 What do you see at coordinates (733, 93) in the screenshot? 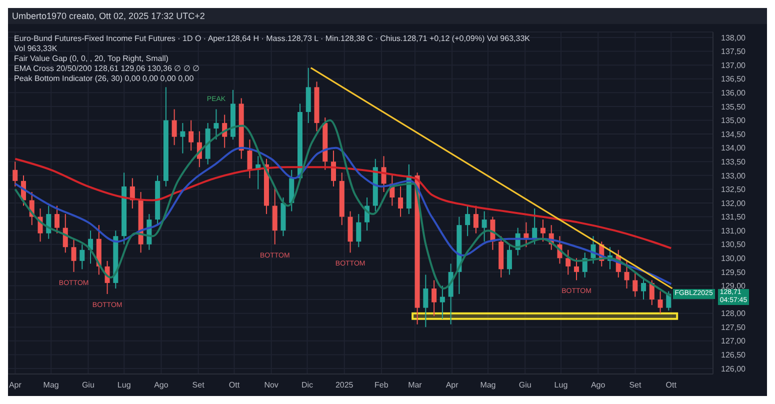
I see `y-tick-label: 136,00` at bounding box center [733, 93].